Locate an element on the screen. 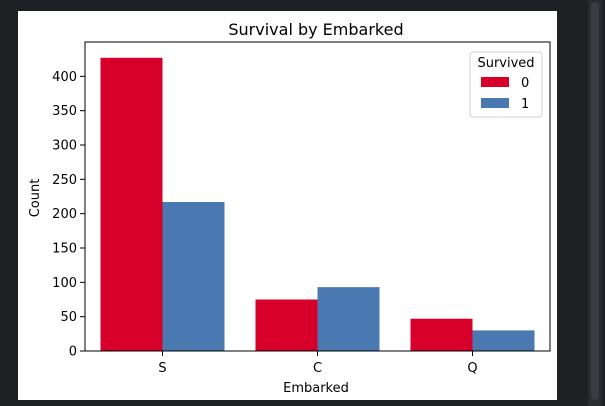 The image size is (605, 406). legend: Survived 0 1 is located at coordinates (506, 84).